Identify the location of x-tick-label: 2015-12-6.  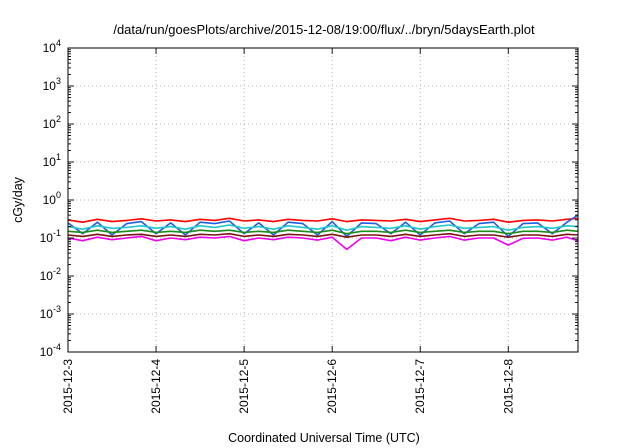
(332, 386).